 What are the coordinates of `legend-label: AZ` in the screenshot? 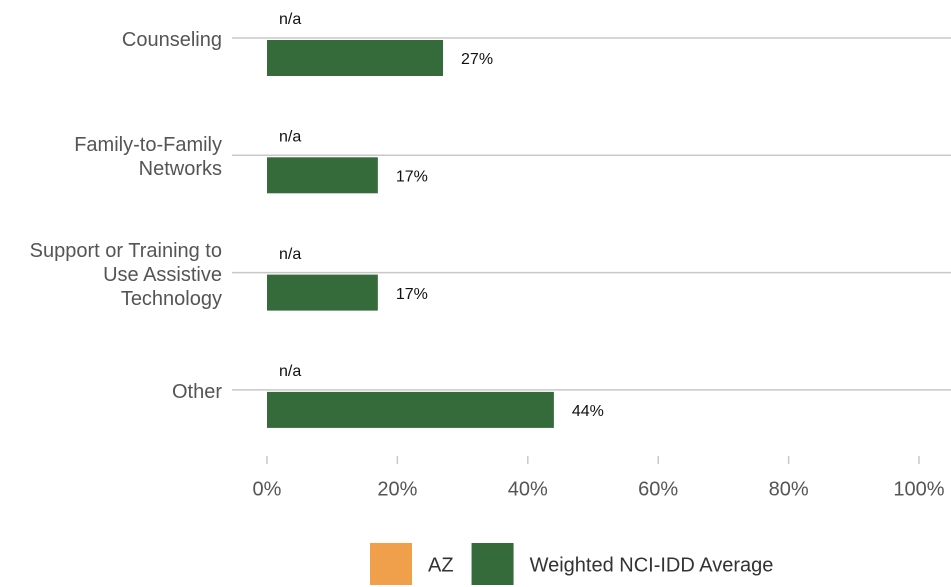 It's located at (441, 565).